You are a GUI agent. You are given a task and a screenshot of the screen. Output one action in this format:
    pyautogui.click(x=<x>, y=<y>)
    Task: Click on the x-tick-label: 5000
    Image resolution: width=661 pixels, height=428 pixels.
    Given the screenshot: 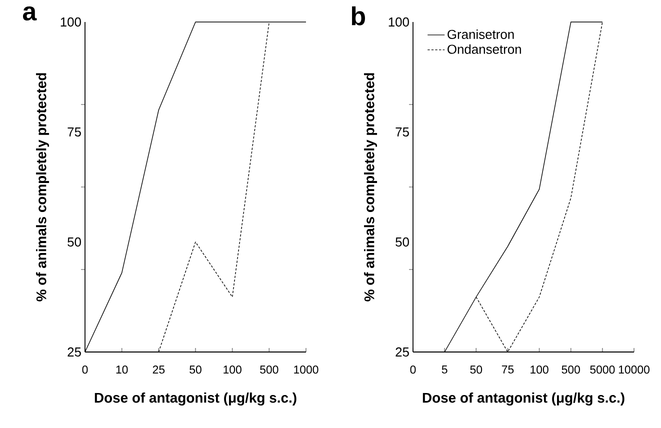 What is the action you would take?
    pyautogui.click(x=602, y=370)
    